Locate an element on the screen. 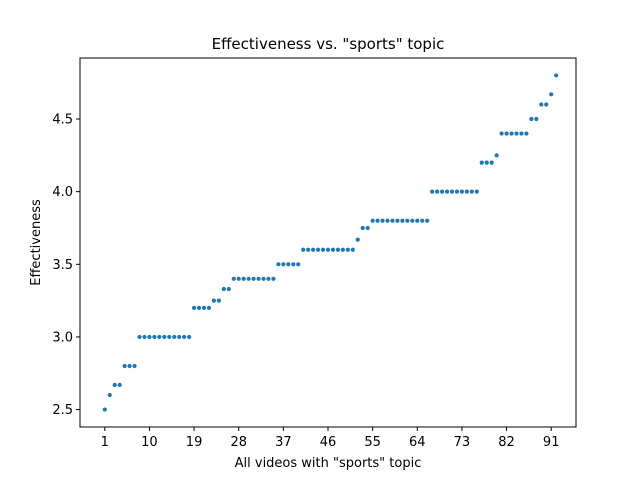 Image resolution: width=640 pixels, height=480 pixels. y-tick-label: 4.5 is located at coordinates (62, 120).